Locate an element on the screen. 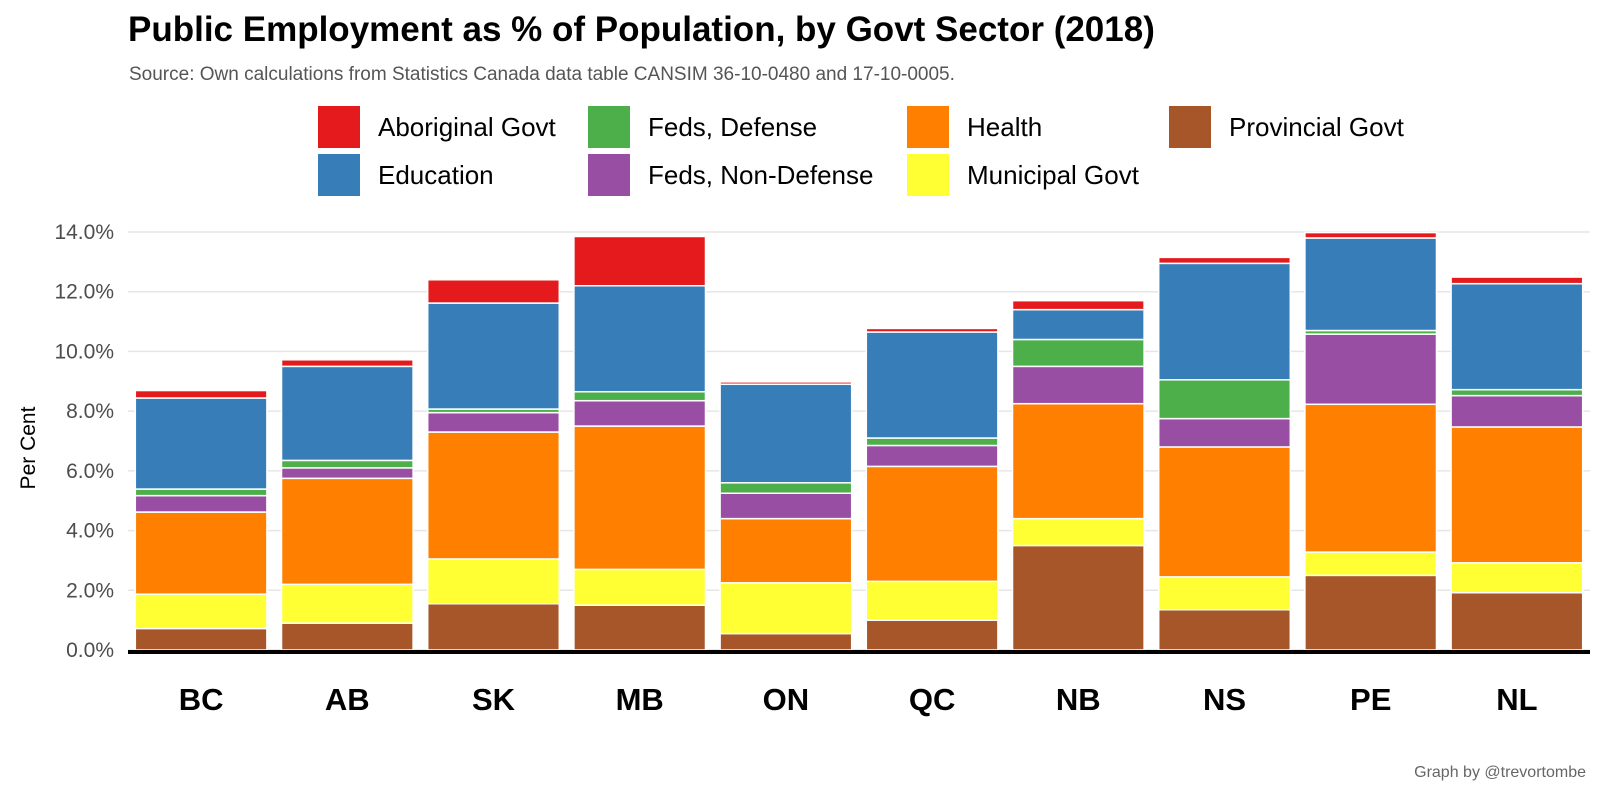  x-tick-label: AB is located at coordinates (347, 699).